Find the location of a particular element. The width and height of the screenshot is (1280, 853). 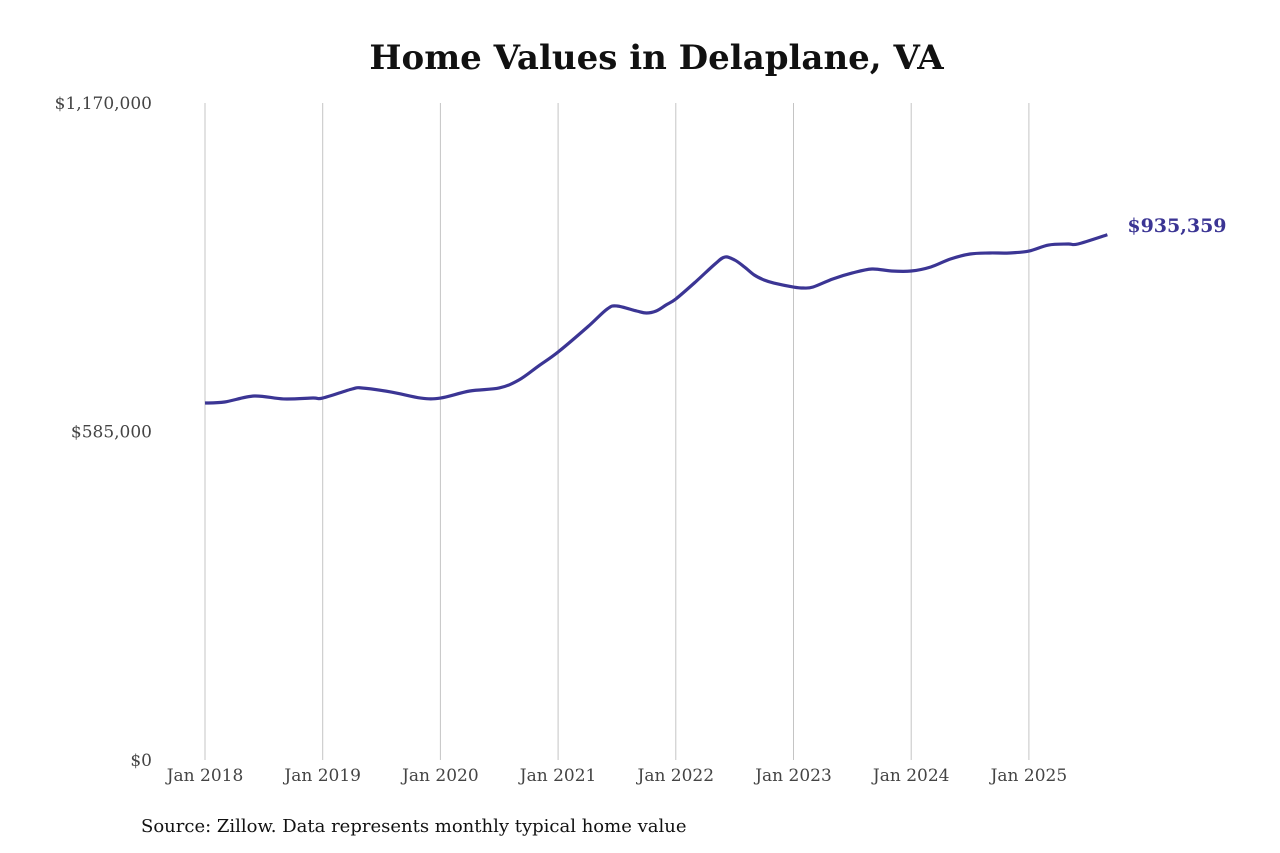

x-tick-label: Jan 2024 is located at coordinates (910, 776).